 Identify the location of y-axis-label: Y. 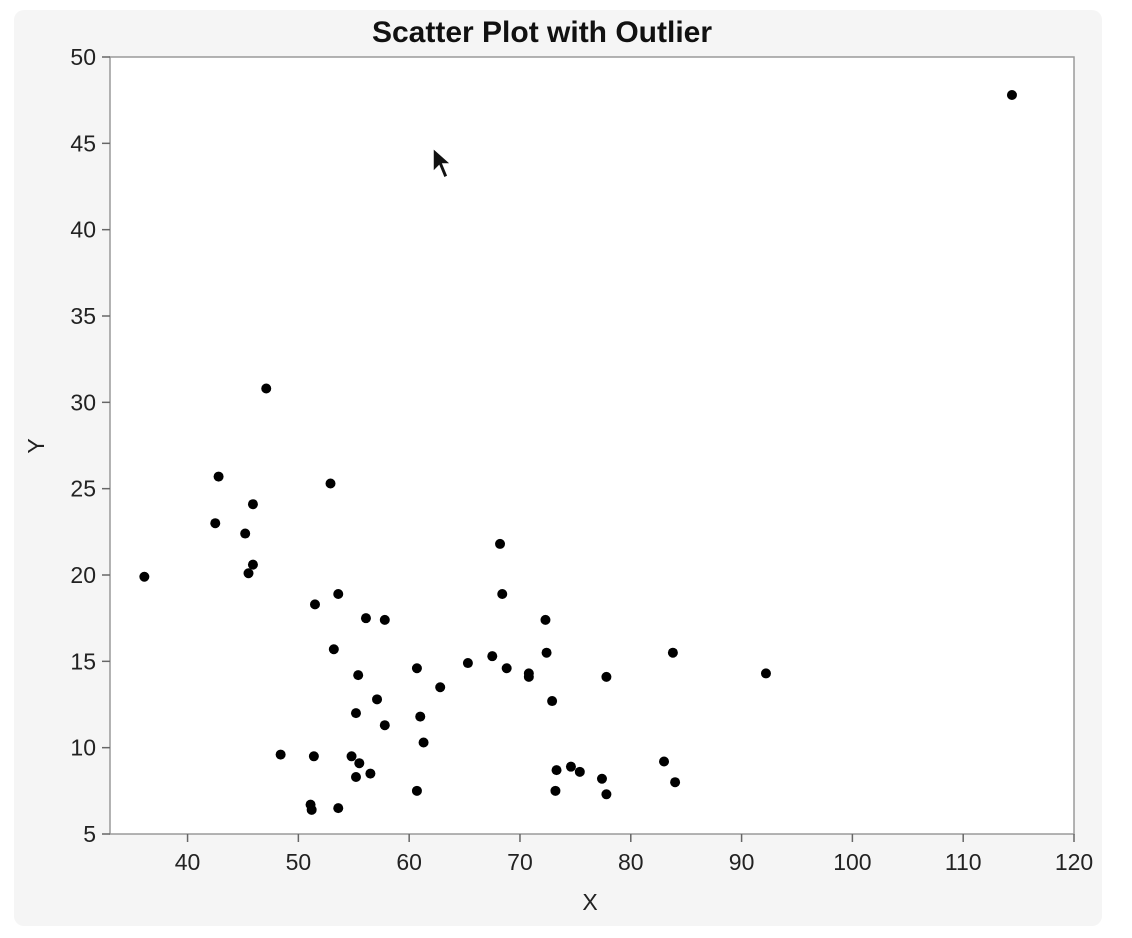
(36, 445).